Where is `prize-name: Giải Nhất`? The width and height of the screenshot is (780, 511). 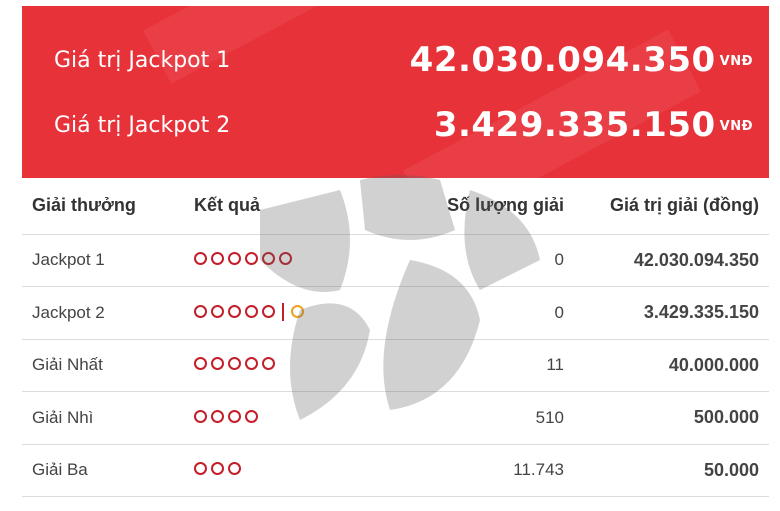
prize-name: Giải Nhất is located at coordinates (103, 365).